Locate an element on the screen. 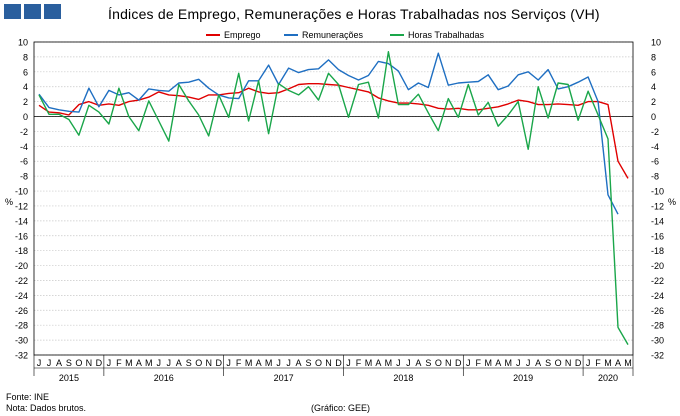 The width and height of the screenshot is (680, 416). y-tick-label-left: -26 is located at coordinates (21, 311).